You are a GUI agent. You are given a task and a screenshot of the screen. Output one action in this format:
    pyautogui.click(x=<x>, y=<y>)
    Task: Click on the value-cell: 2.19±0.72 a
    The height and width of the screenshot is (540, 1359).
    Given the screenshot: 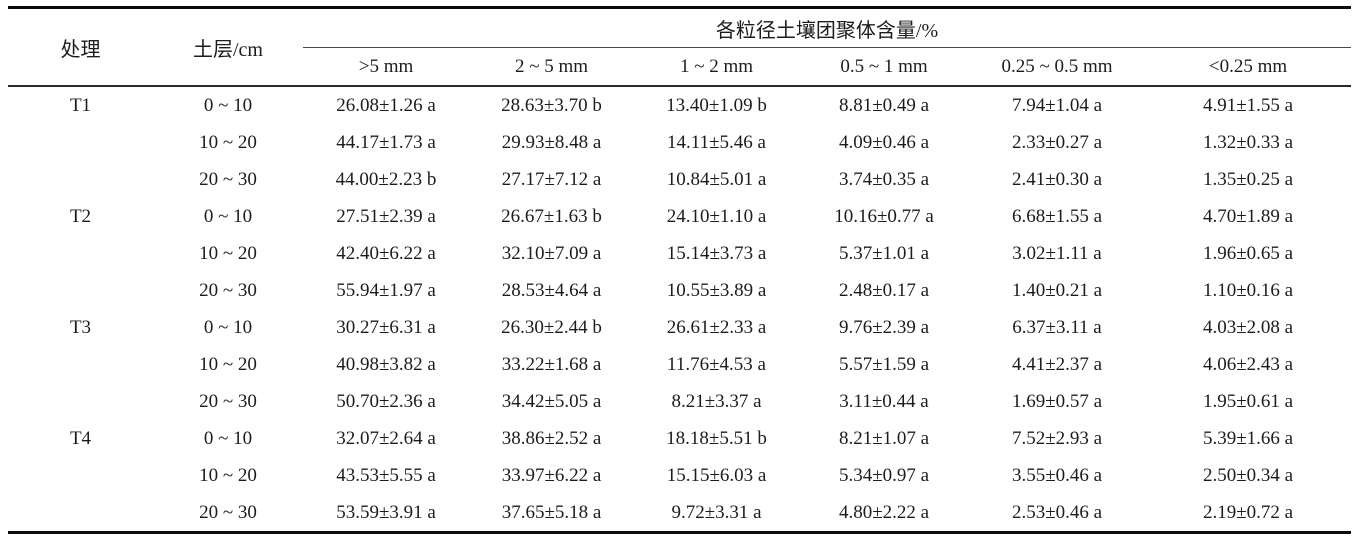 What is the action you would take?
    pyautogui.click(x=1248, y=512)
    